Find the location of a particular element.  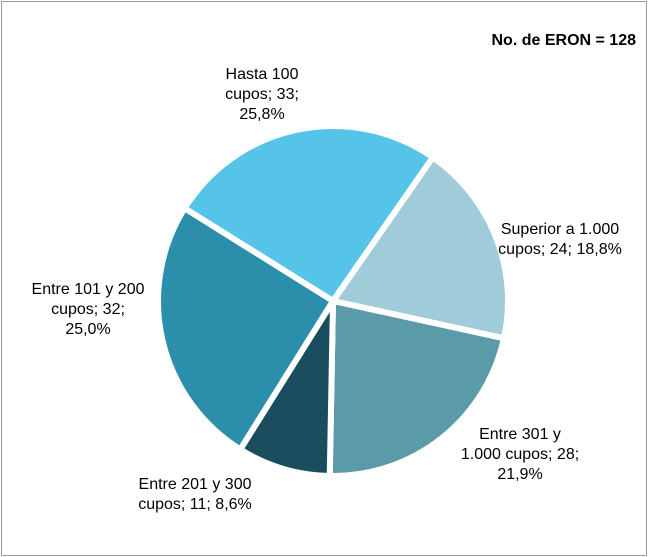

data-label: Entre 101 y 200 cupos; 32; 25,0% is located at coordinates (88, 309).